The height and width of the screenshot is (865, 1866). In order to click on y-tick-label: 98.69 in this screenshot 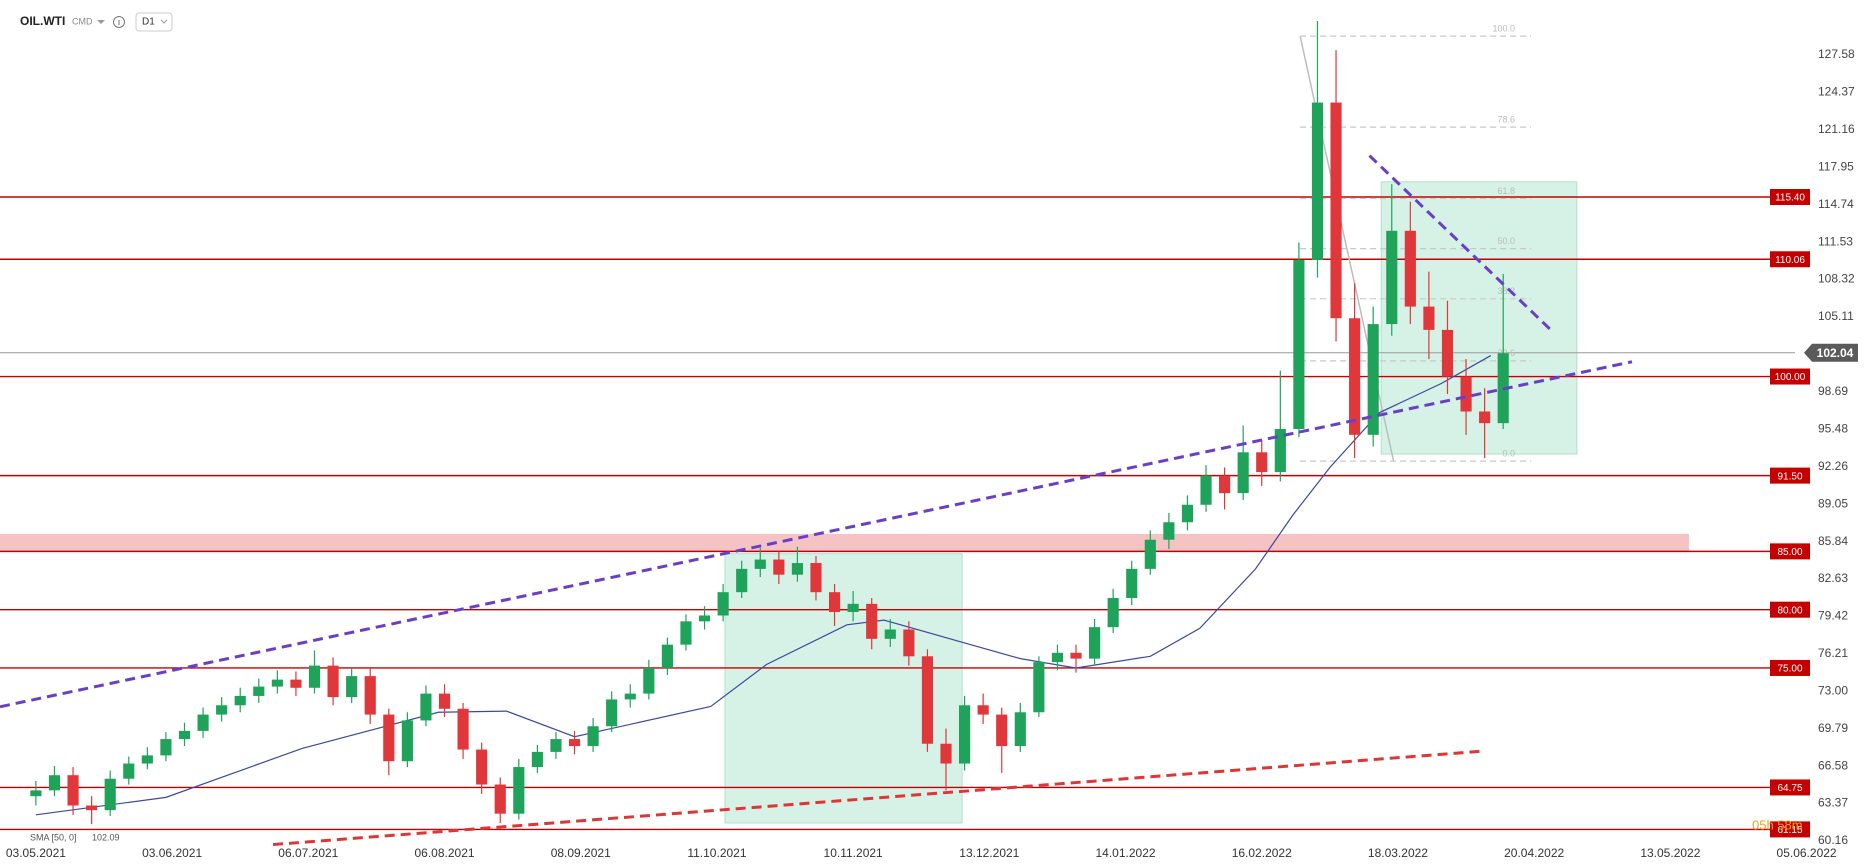, I will do `click(1833, 391)`.